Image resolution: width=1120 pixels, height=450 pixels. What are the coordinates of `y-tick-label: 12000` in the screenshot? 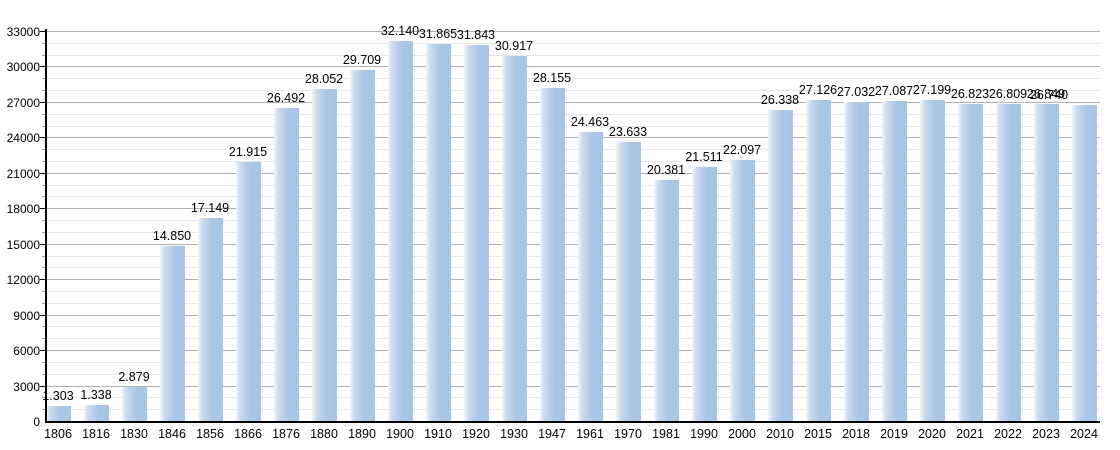 It's located at (23, 280).